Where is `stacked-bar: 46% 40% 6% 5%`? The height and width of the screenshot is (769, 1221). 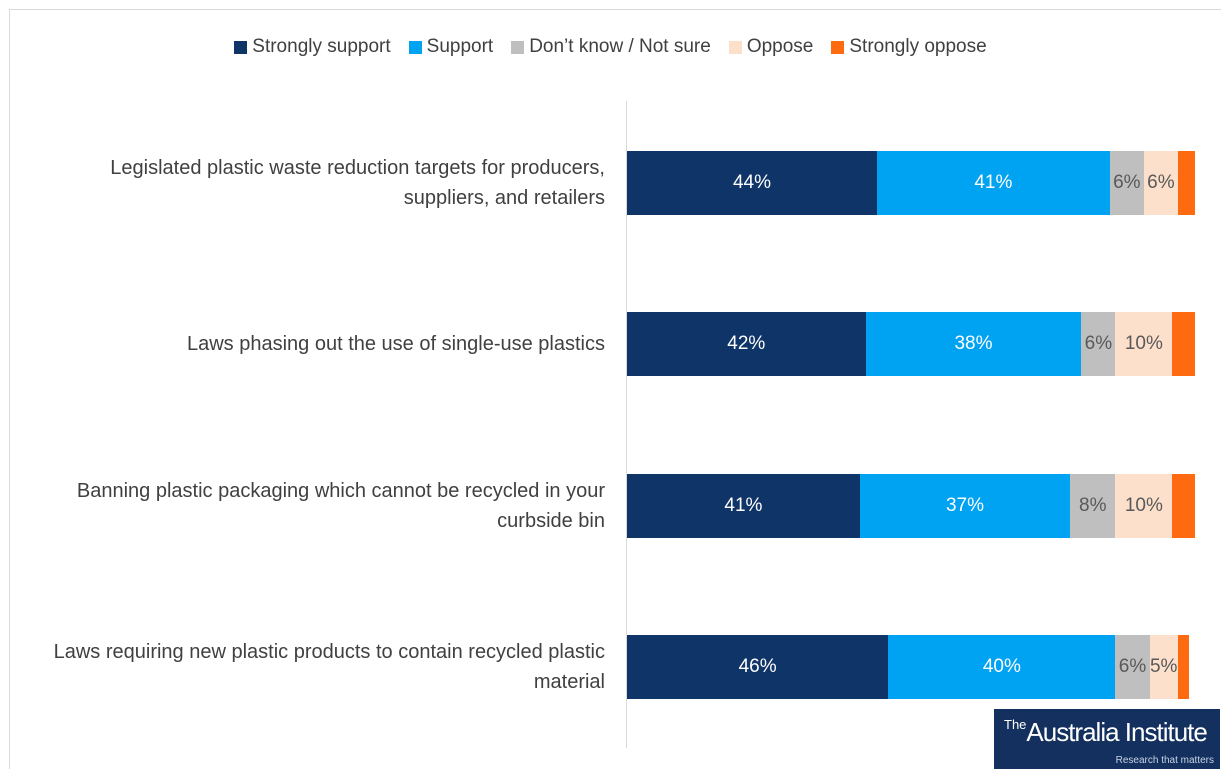
stacked-bar: 46% 40% 6% 5% is located at coordinates (911, 667).